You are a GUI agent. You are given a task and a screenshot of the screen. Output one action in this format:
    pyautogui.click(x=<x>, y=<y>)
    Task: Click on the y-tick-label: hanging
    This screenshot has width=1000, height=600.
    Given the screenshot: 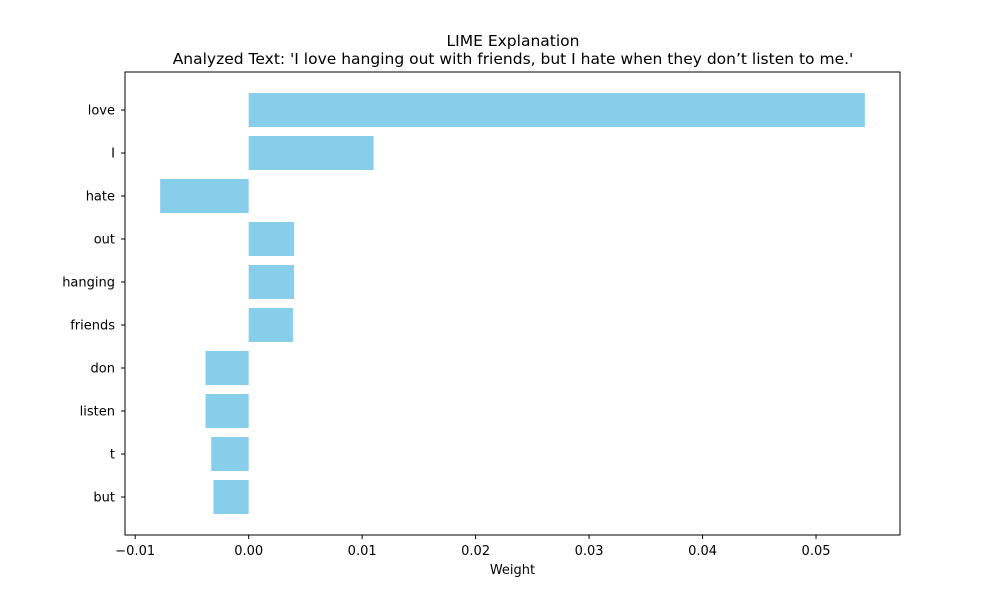 What is the action you would take?
    pyautogui.click(x=88, y=283)
    